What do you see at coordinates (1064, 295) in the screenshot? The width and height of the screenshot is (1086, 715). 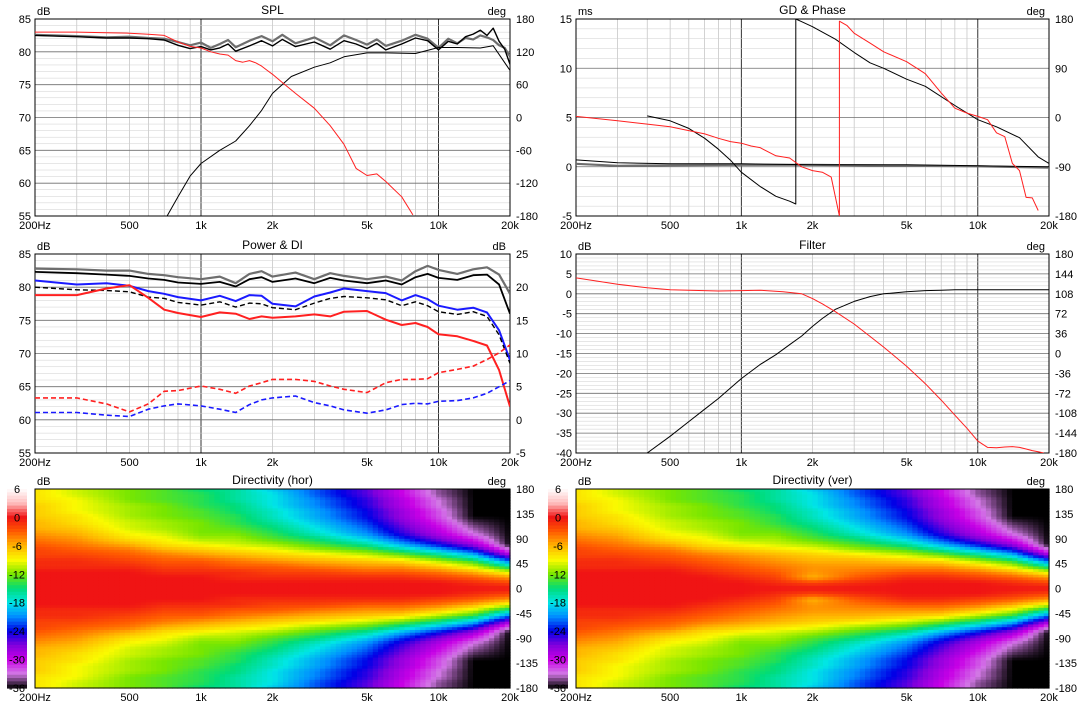 I see `right-tick-label: 108` at bounding box center [1064, 295].